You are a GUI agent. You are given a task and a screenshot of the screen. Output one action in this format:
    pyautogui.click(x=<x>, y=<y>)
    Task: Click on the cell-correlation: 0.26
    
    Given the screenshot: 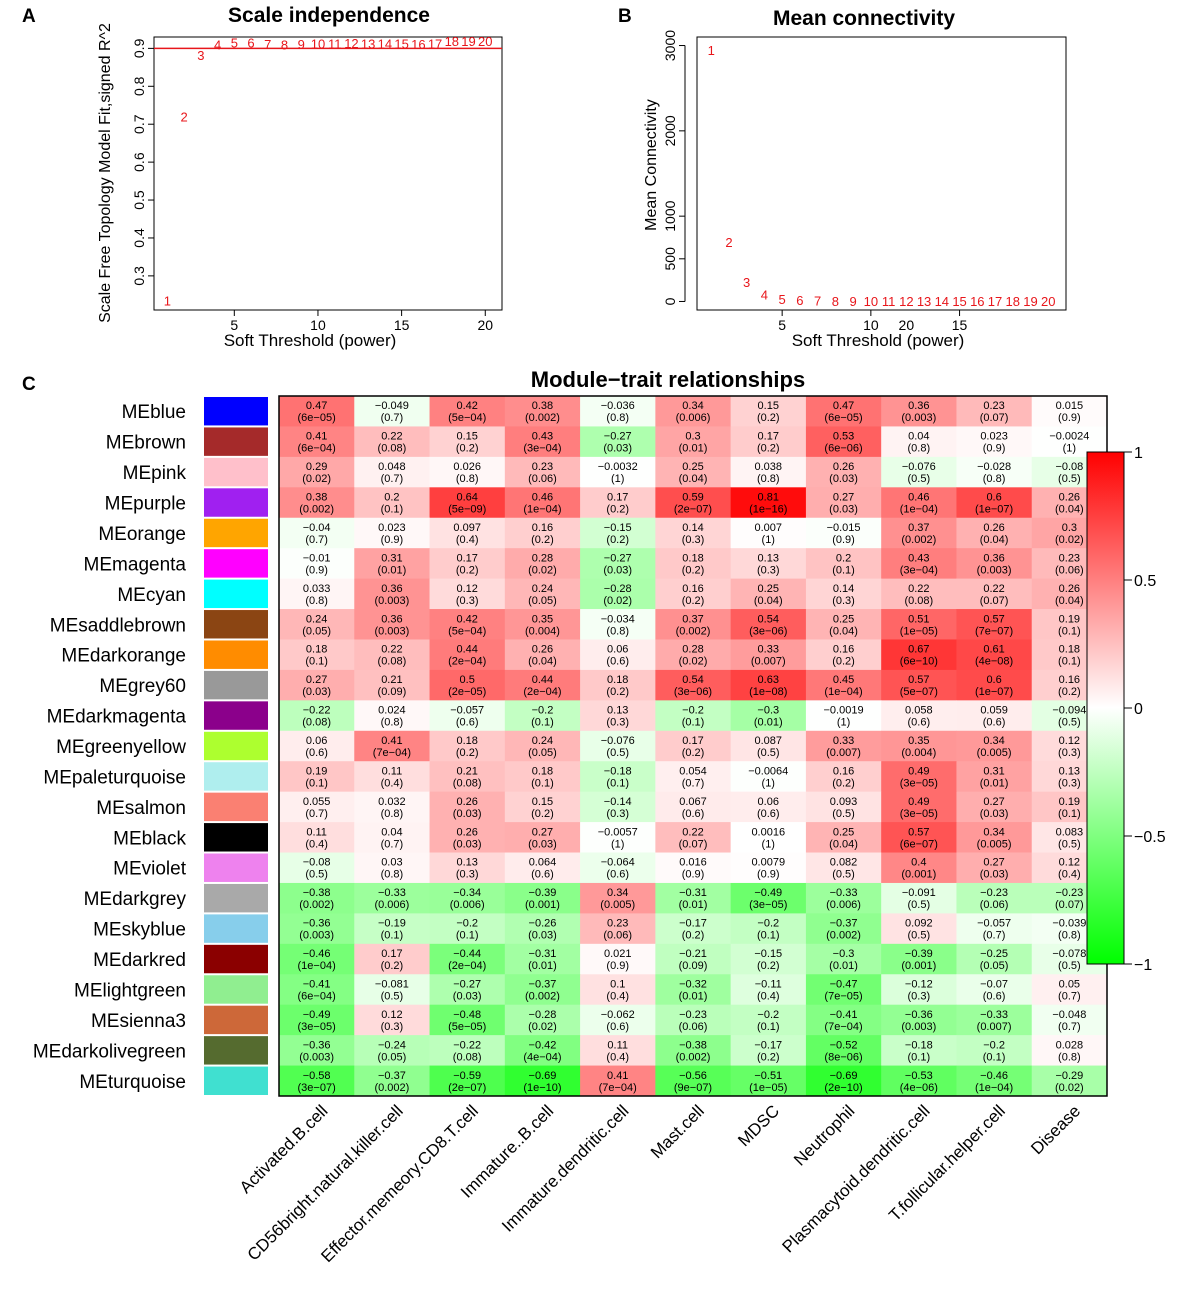 What is the action you would take?
    pyautogui.click(x=1069, y=589)
    